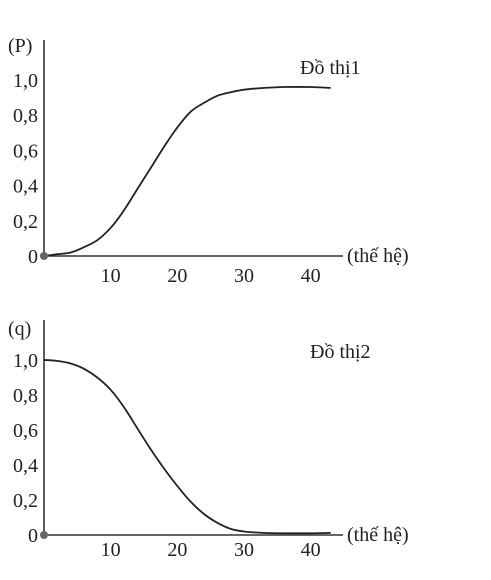  What do you see at coordinates (378, 535) in the screenshot?
I see `chart-2-x-axis-label: (thế hệ)` at bounding box center [378, 535].